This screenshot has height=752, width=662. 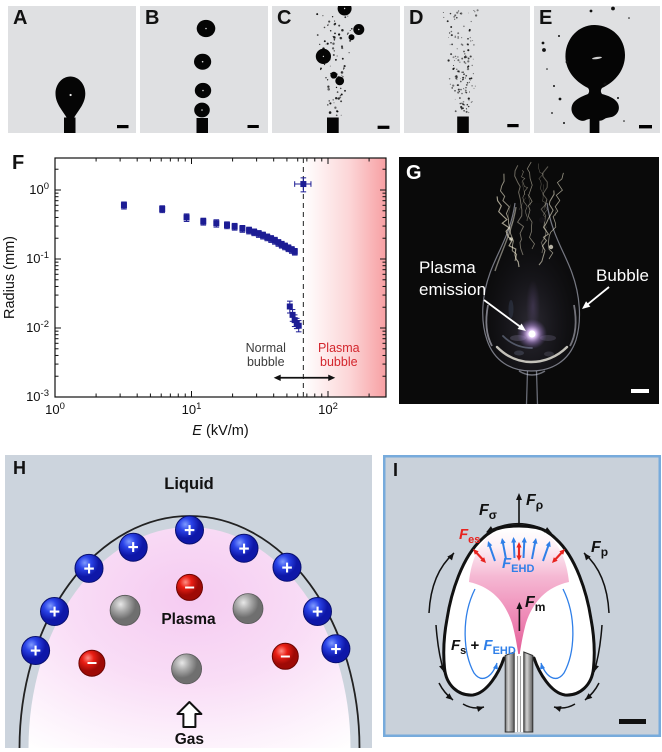 I want to click on plasma-emission-label: Plasma, so click(x=447, y=267).